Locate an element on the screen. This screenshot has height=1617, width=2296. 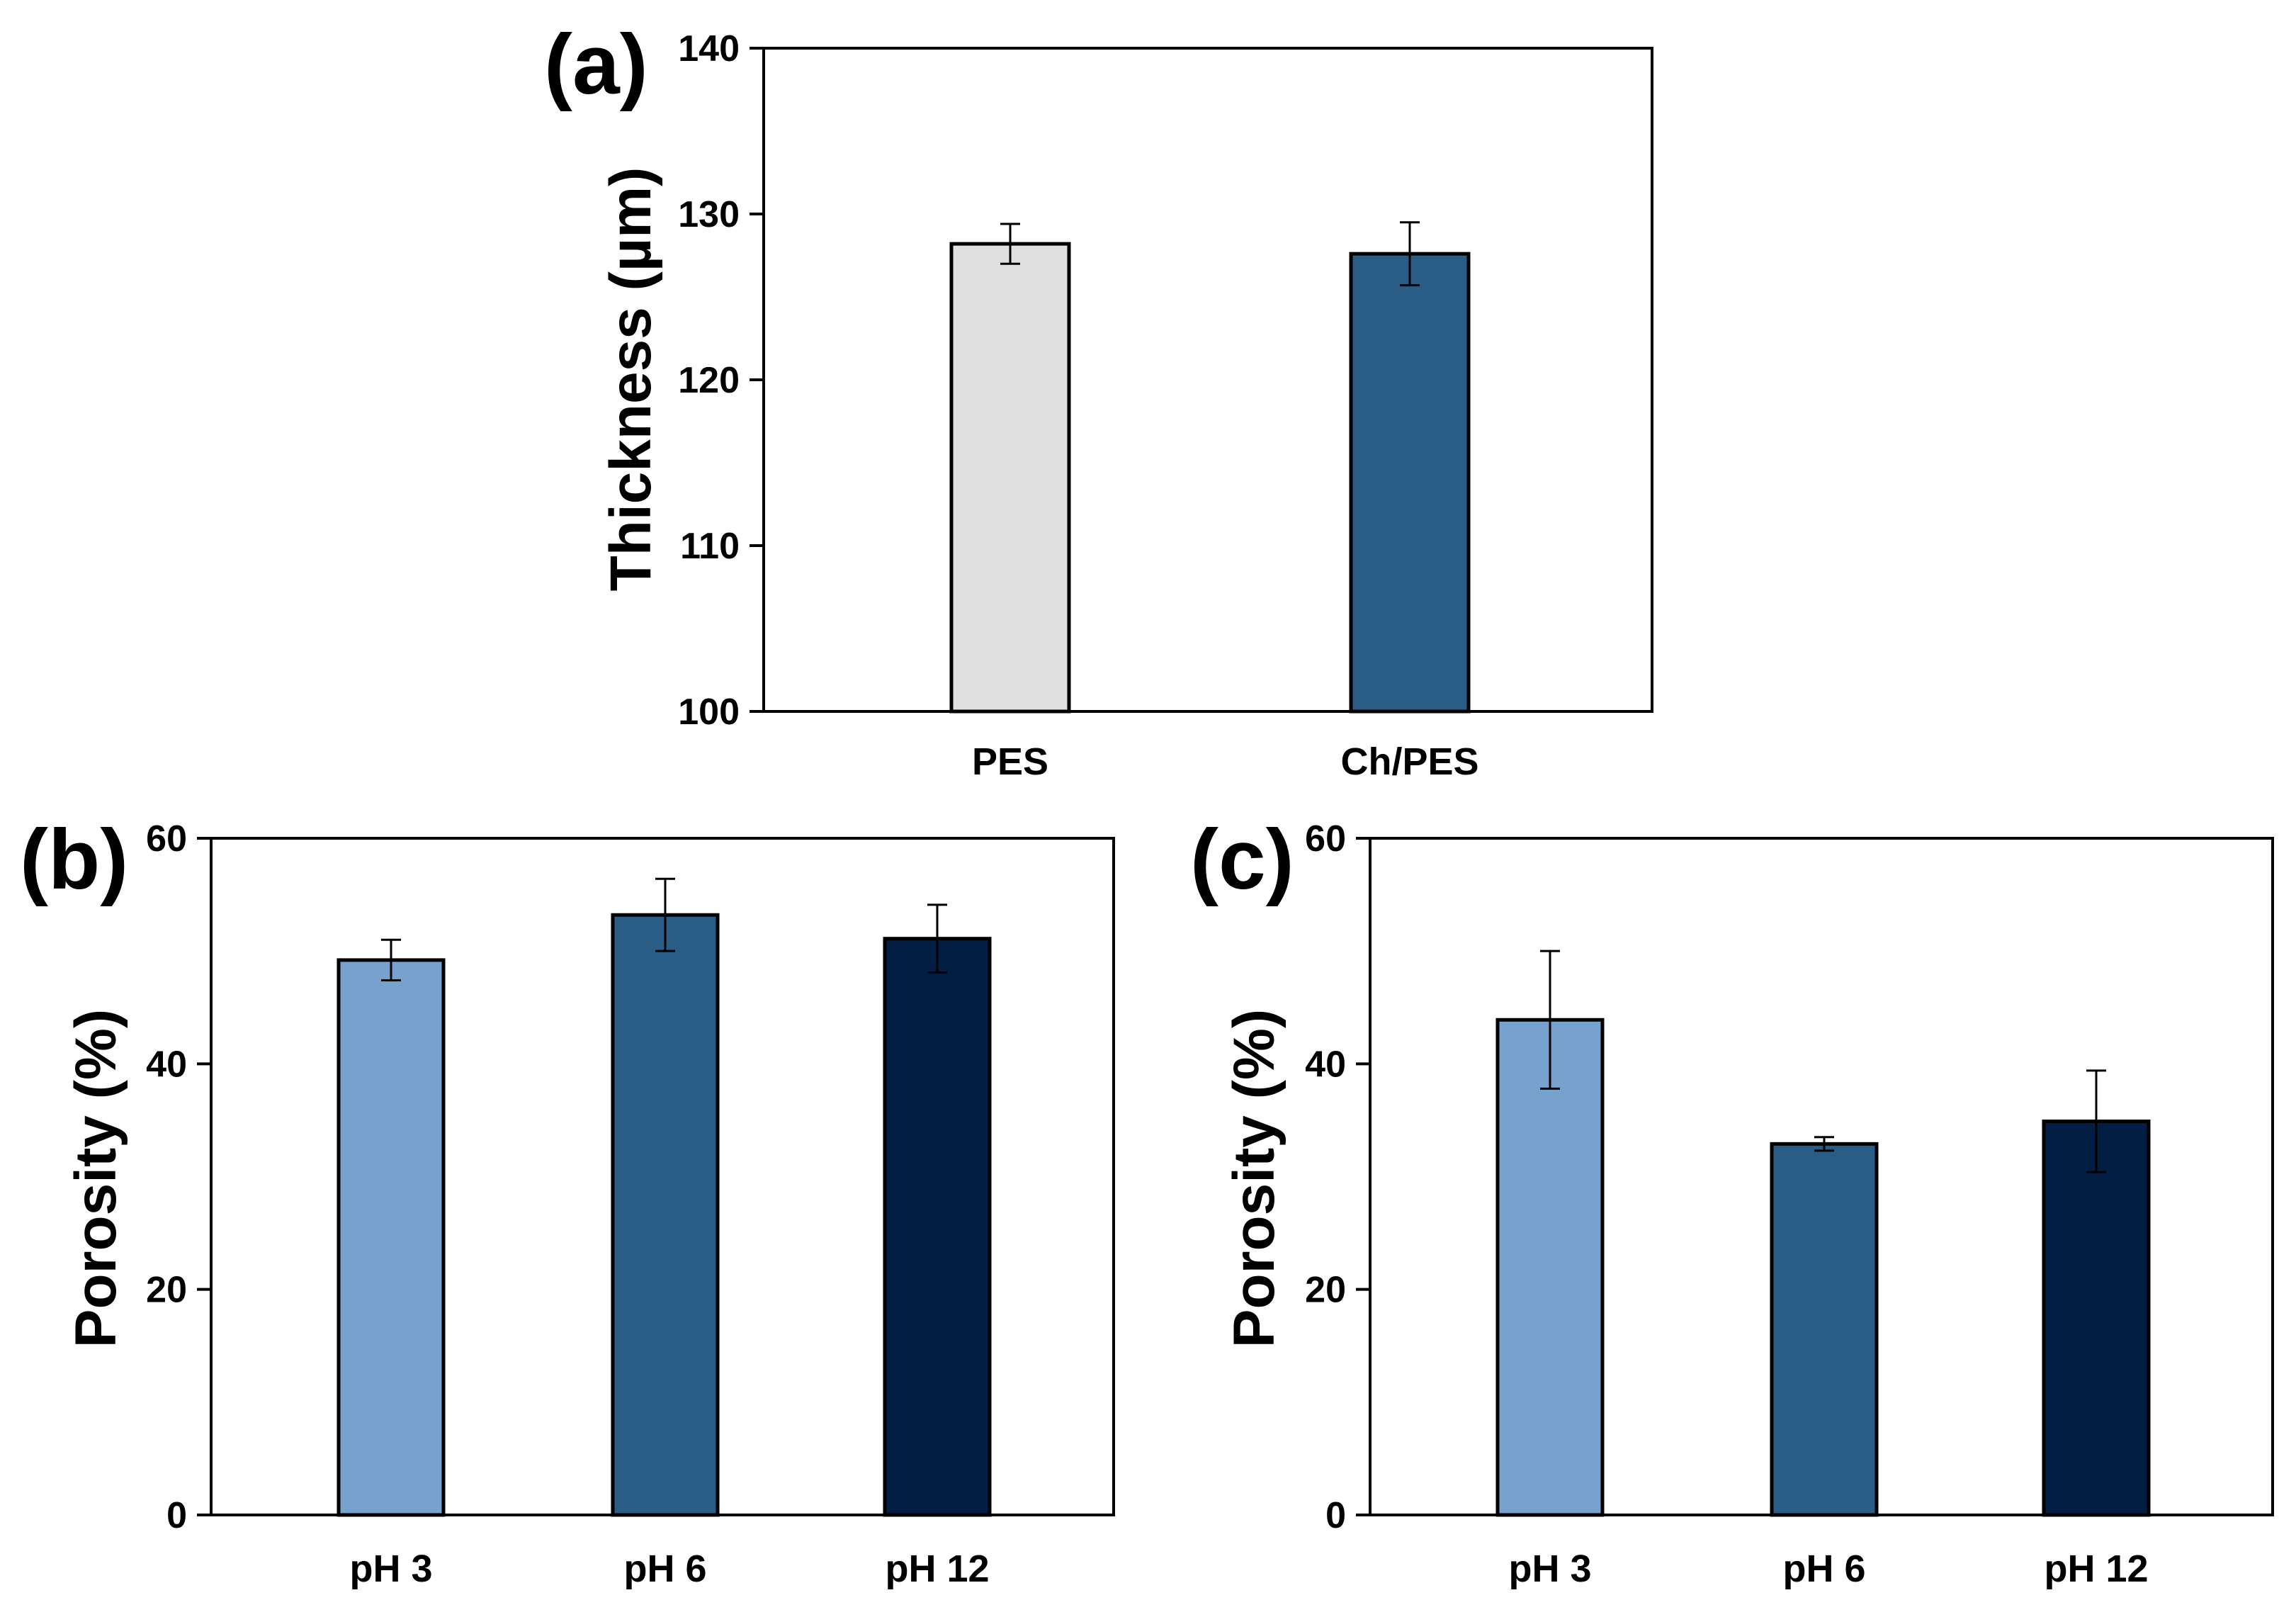
x-category-label-a-1: PES is located at coordinates (1010, 761).